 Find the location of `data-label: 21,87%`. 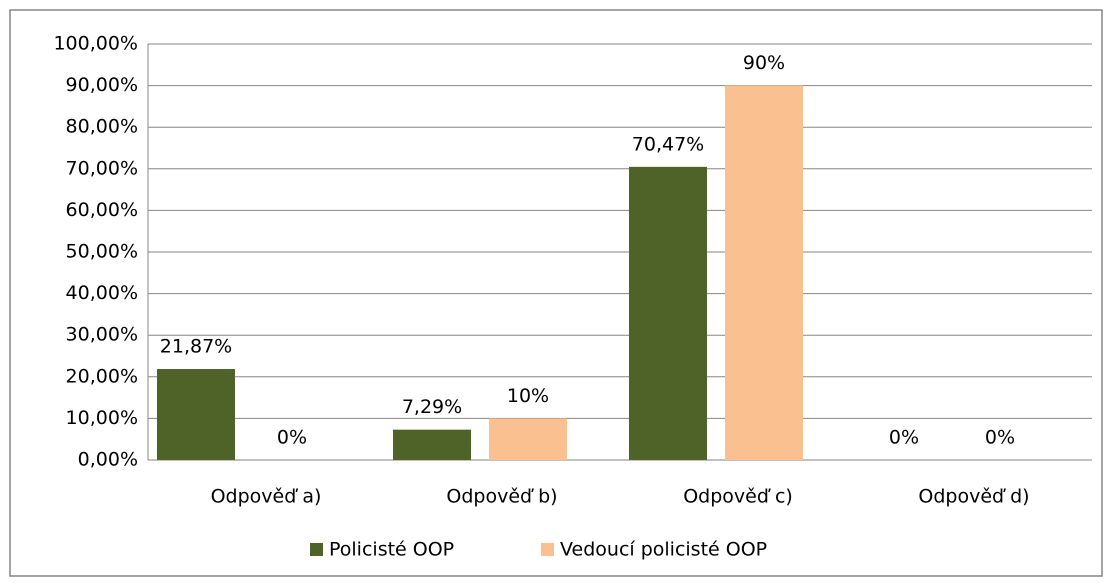

data-label: 21,87% is located at coordinates (196, 347).